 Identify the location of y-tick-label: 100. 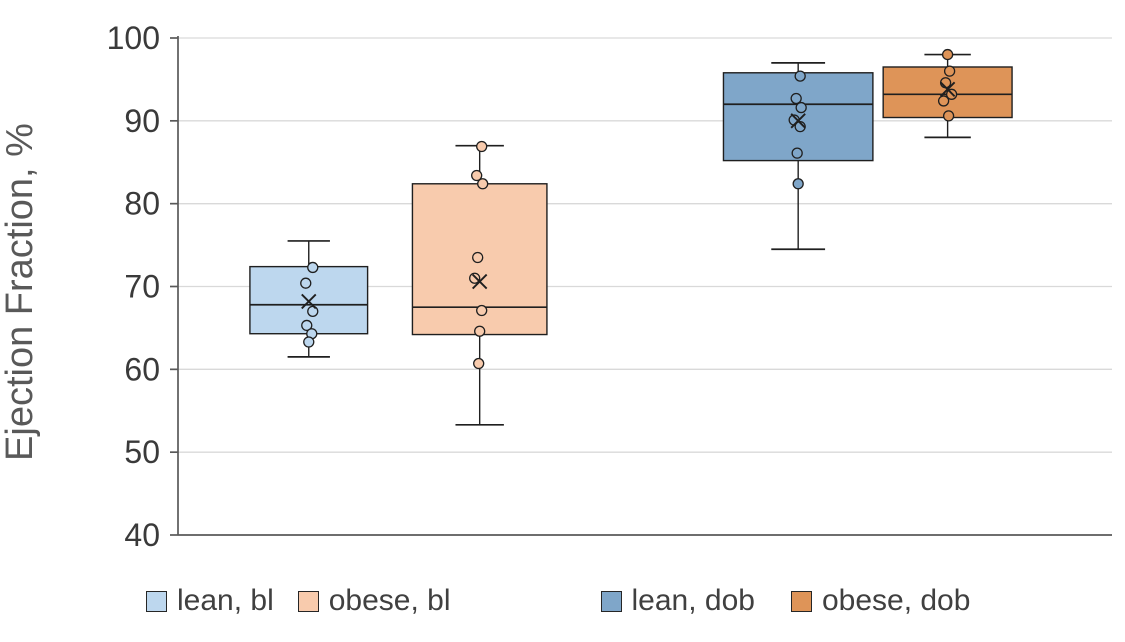
(133, 38).